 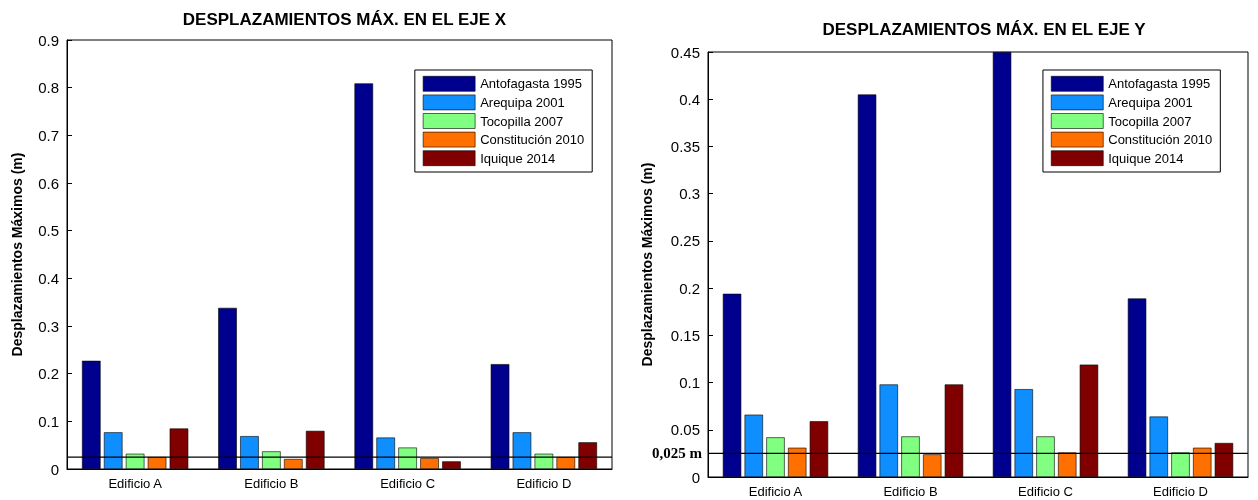 What do you see at coordinates (685, 52) in the screenshot?
I see `y-tick-label: 0.45` at bounding box center [685, 52].